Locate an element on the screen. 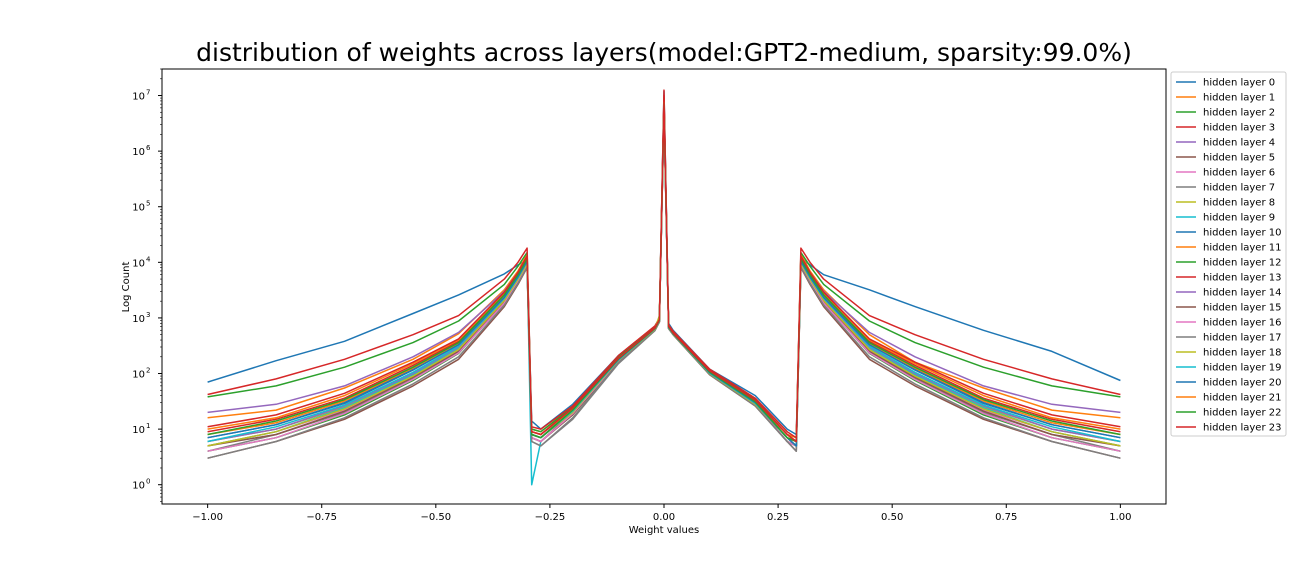 This screenshot has height=576, width=1296. legend-entry-label: hidden layer 11 is located at coordinates (1242, 248).